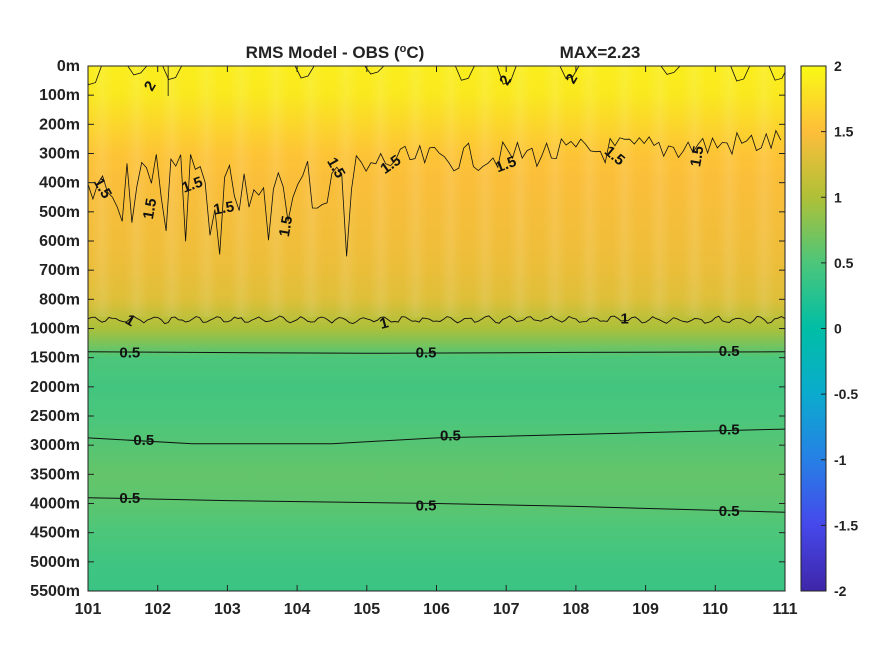 This screenshot has height=656, width=875. Describe the element at coordinates (55, 591) in the screenshot. I see `y-tick-label: 5500m` at that location.